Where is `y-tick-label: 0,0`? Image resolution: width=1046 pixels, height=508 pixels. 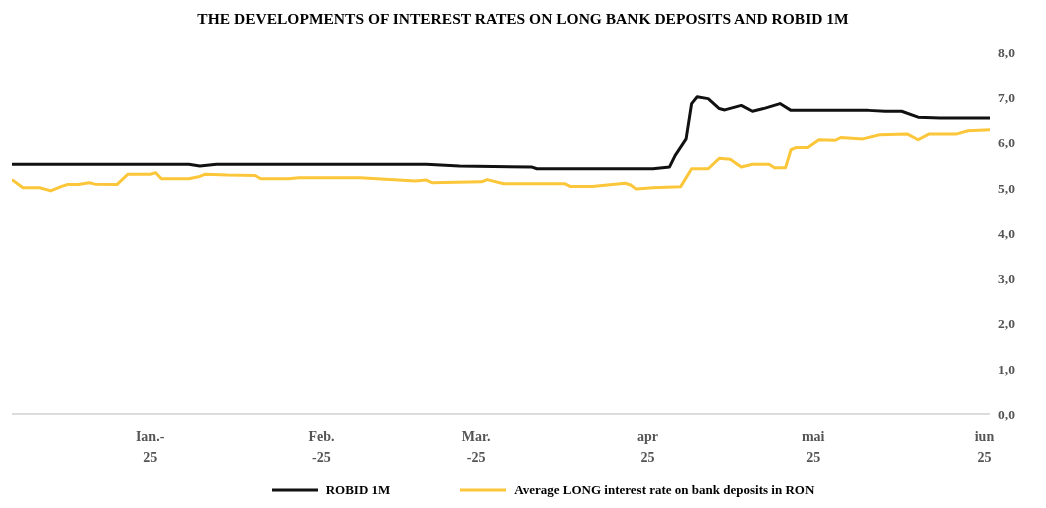 y-tick-label: 0,0 is located at coordinates (1007, 414).